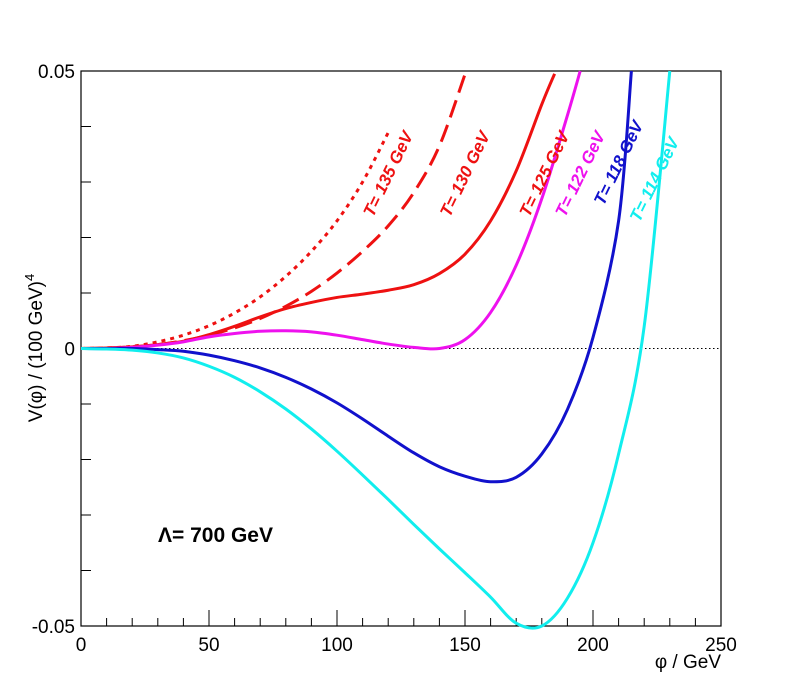 This screenshot has width=806, height=695. Describe the element at coordinates (53, 627) in the screenshot. I see `y-tick-label: -0.05` at that location.